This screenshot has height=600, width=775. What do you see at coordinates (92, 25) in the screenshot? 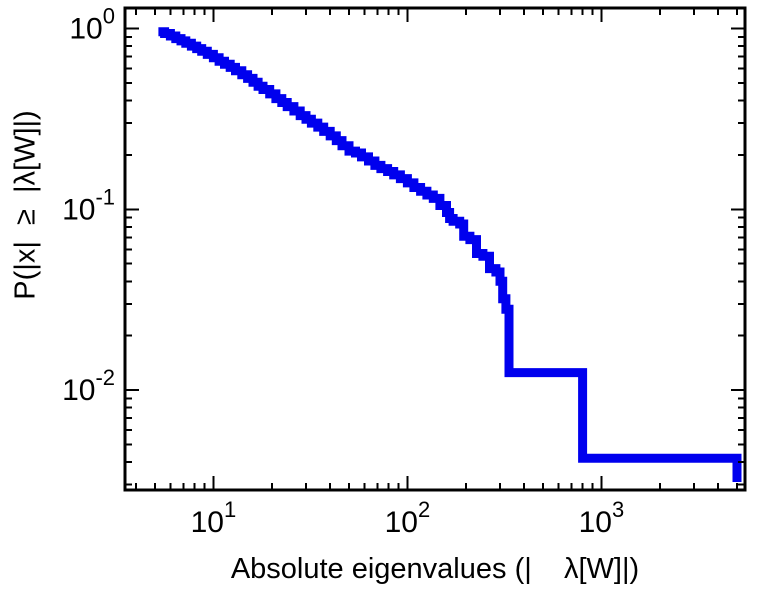
I see `y-tick-label: 10⁰` at bounding box center [92, 25].